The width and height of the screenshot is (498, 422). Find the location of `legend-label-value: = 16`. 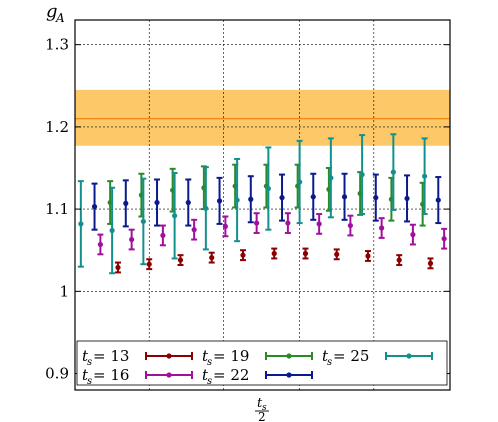

legend-label-value: = 16 is located at coordinates (111, 375).